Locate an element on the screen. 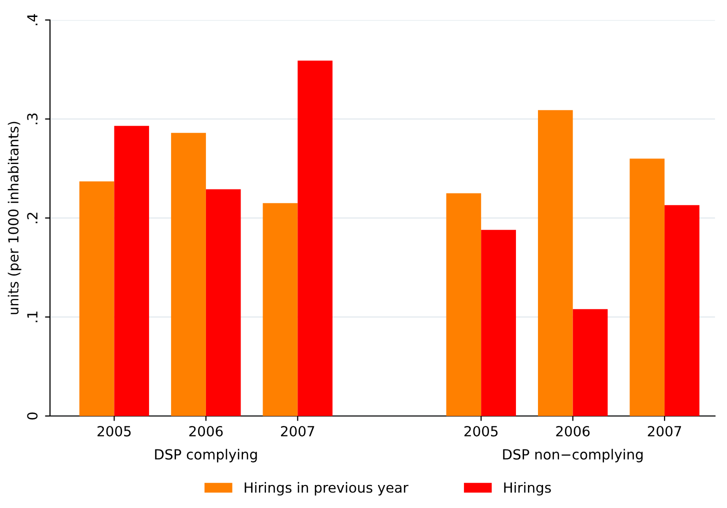 The width and height of the screenshot is (727, 508). y-tick-label: .3 is located at coordinates (32, 118).